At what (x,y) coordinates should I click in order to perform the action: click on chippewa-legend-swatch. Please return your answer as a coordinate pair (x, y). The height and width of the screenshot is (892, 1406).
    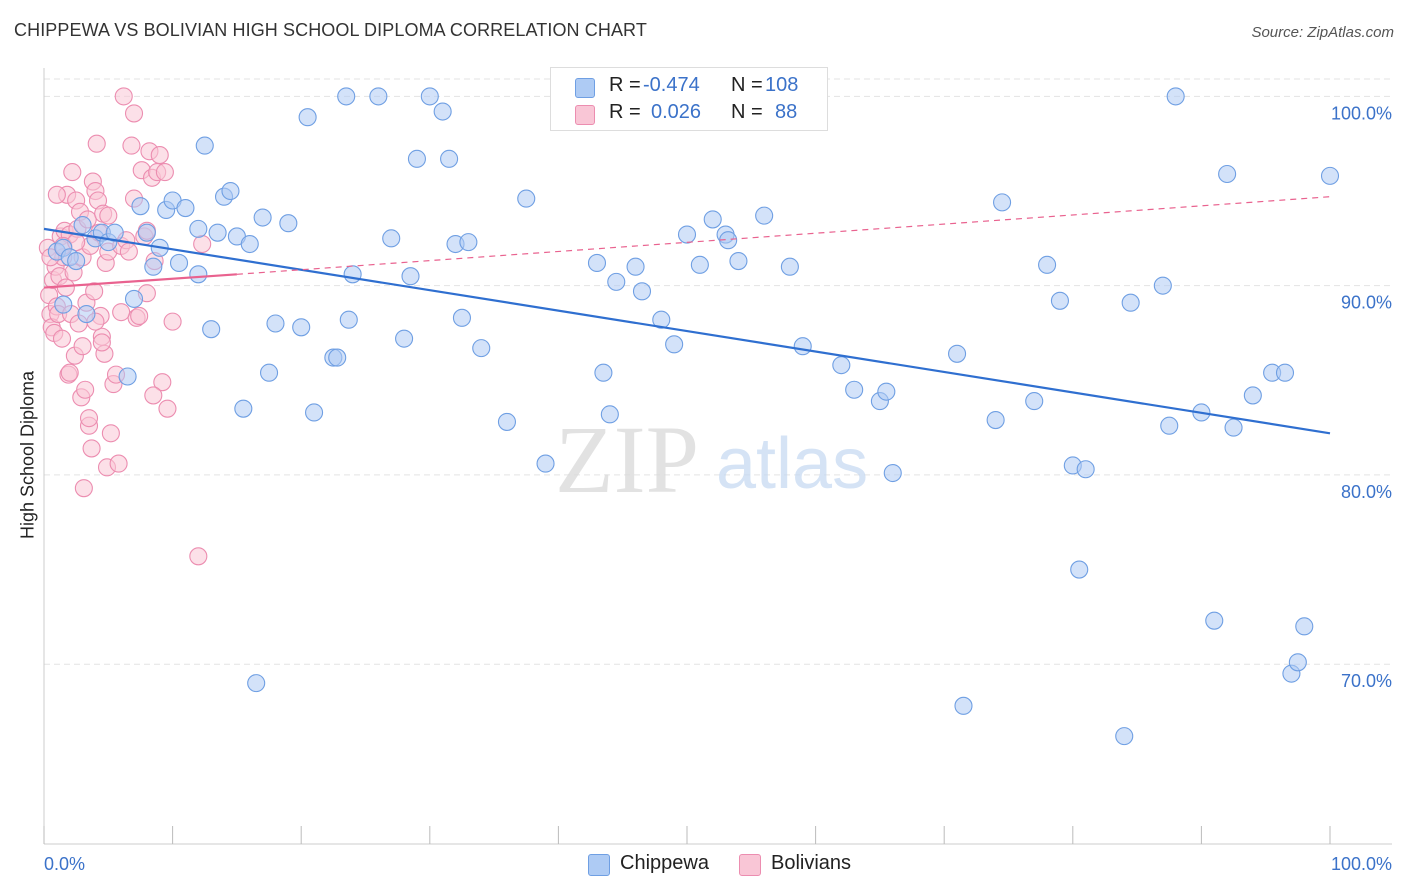
    Looking at the image, I should click on (599, 865).